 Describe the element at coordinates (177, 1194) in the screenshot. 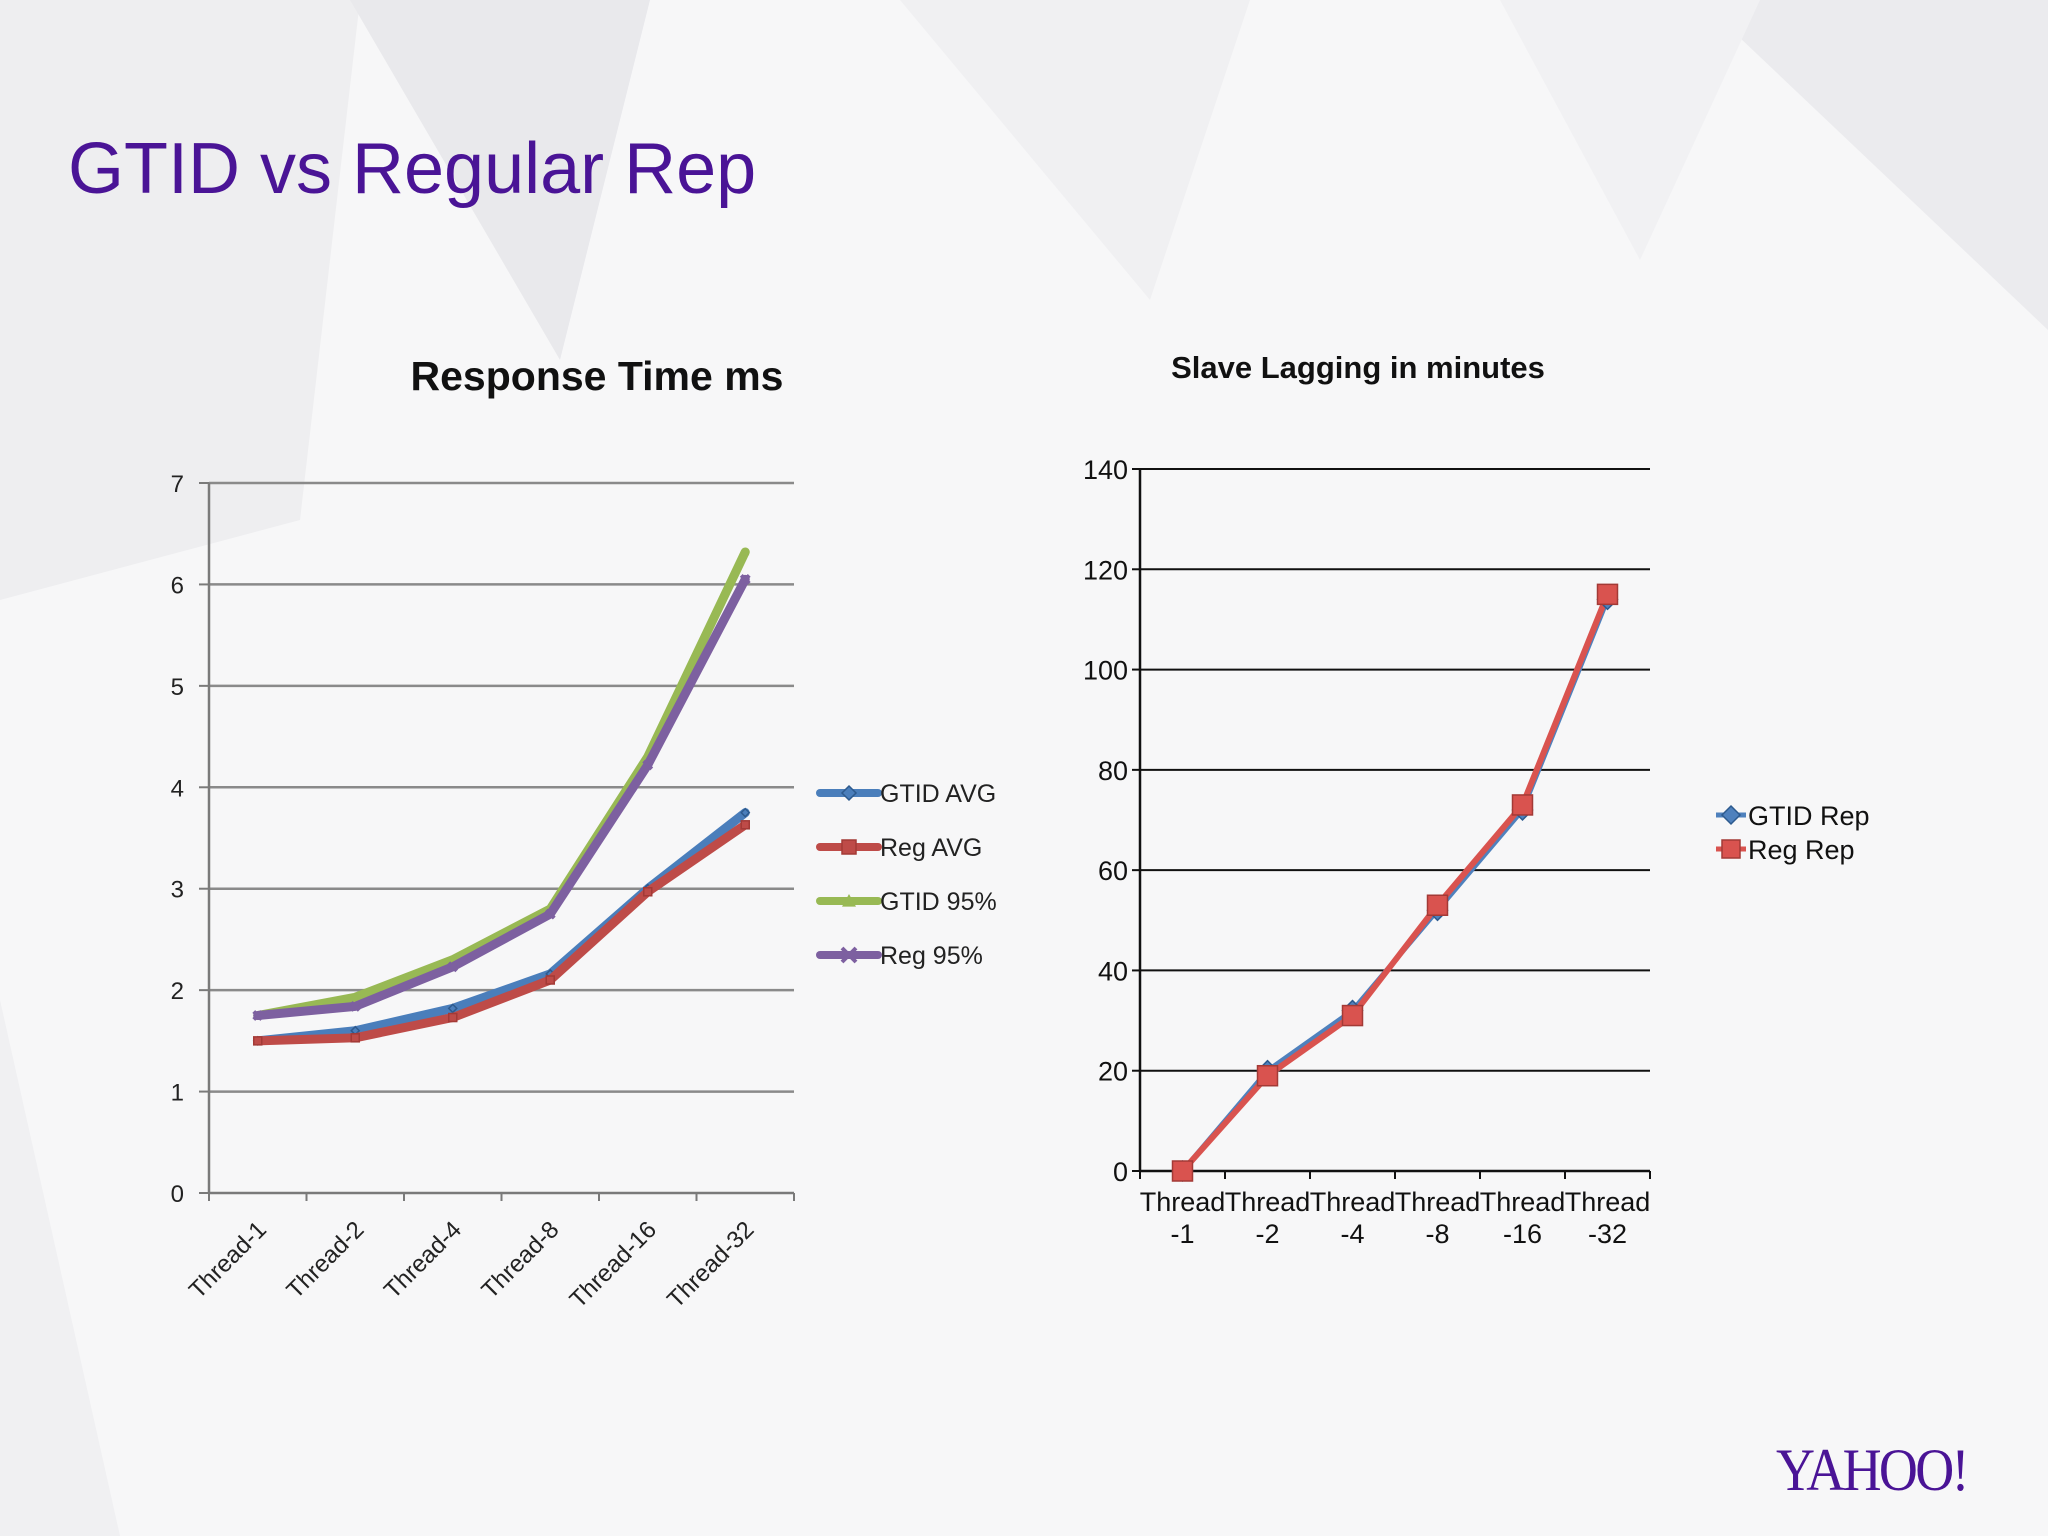

I see `y-tick-label: 0` at that location.